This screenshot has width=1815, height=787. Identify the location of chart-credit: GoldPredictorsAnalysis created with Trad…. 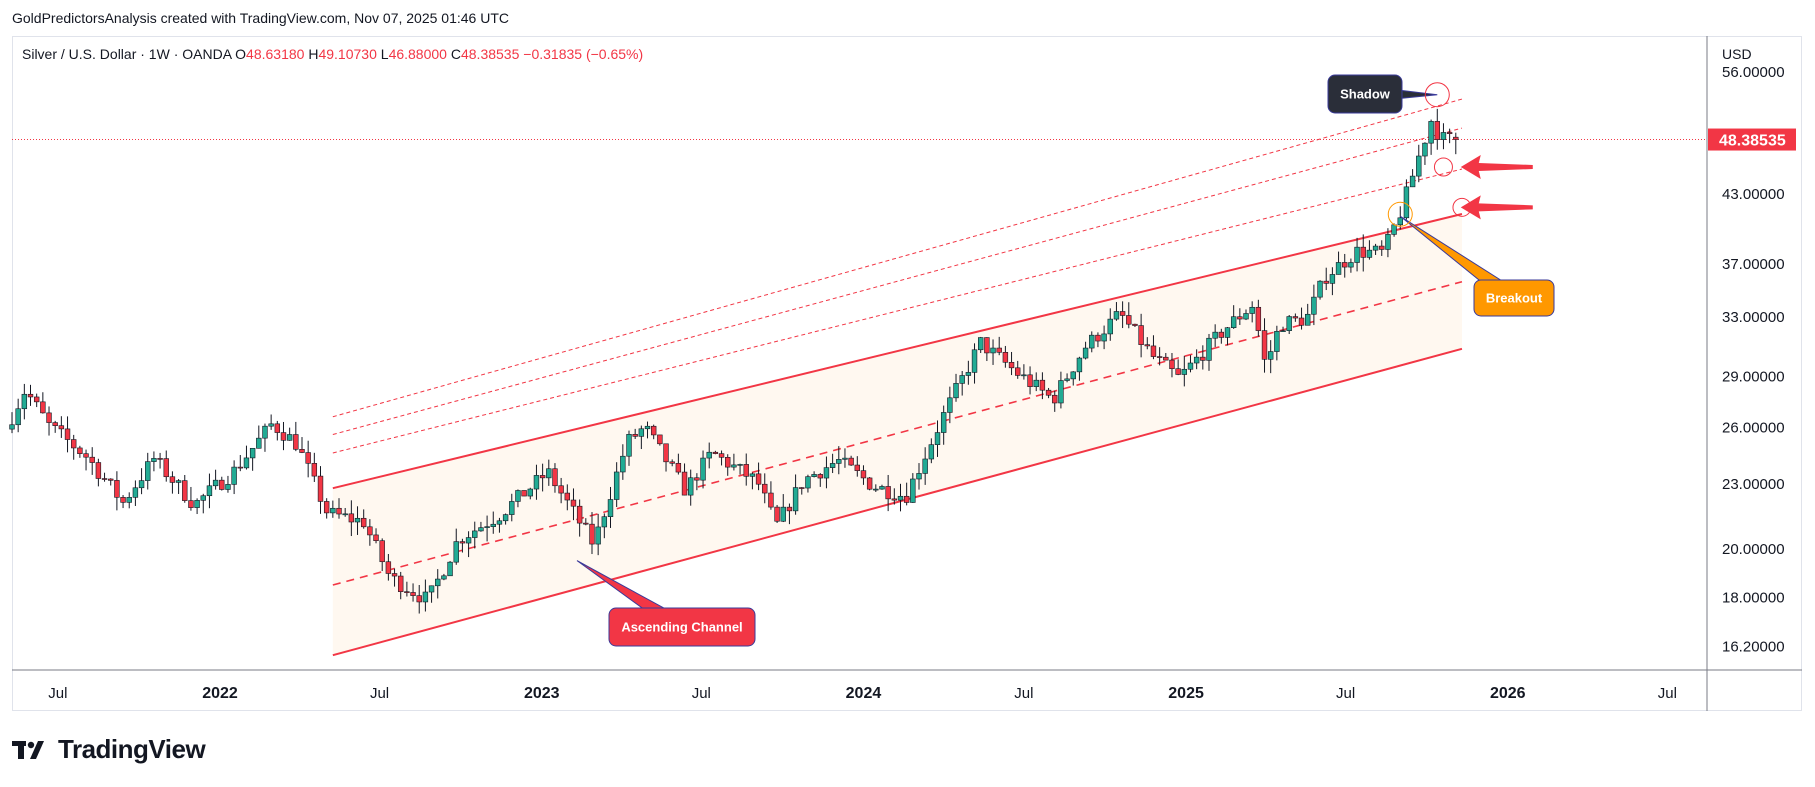
(260, 18).